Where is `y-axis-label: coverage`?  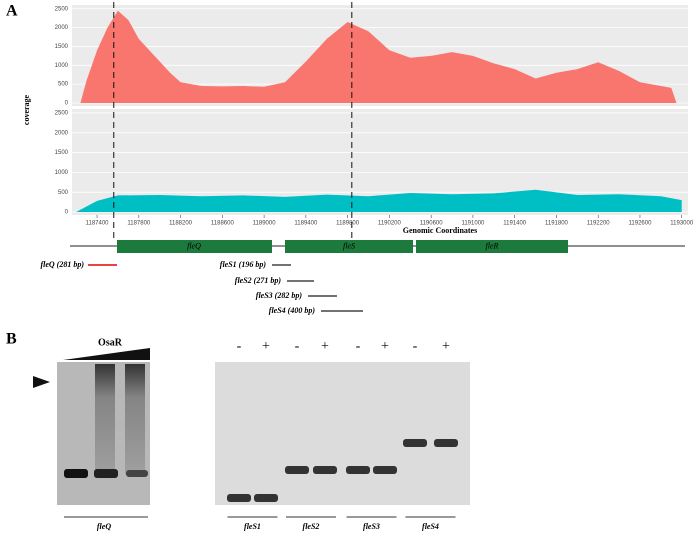 y-axis-label: coverage is located at coordinates (26, 109).